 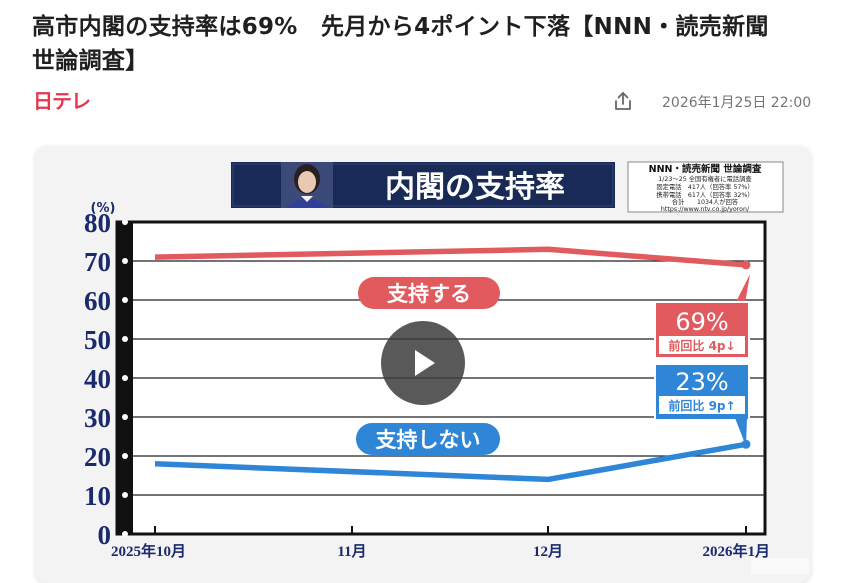 I want to click on ntv-logo: 日テレ, so click(x=63, y=100).